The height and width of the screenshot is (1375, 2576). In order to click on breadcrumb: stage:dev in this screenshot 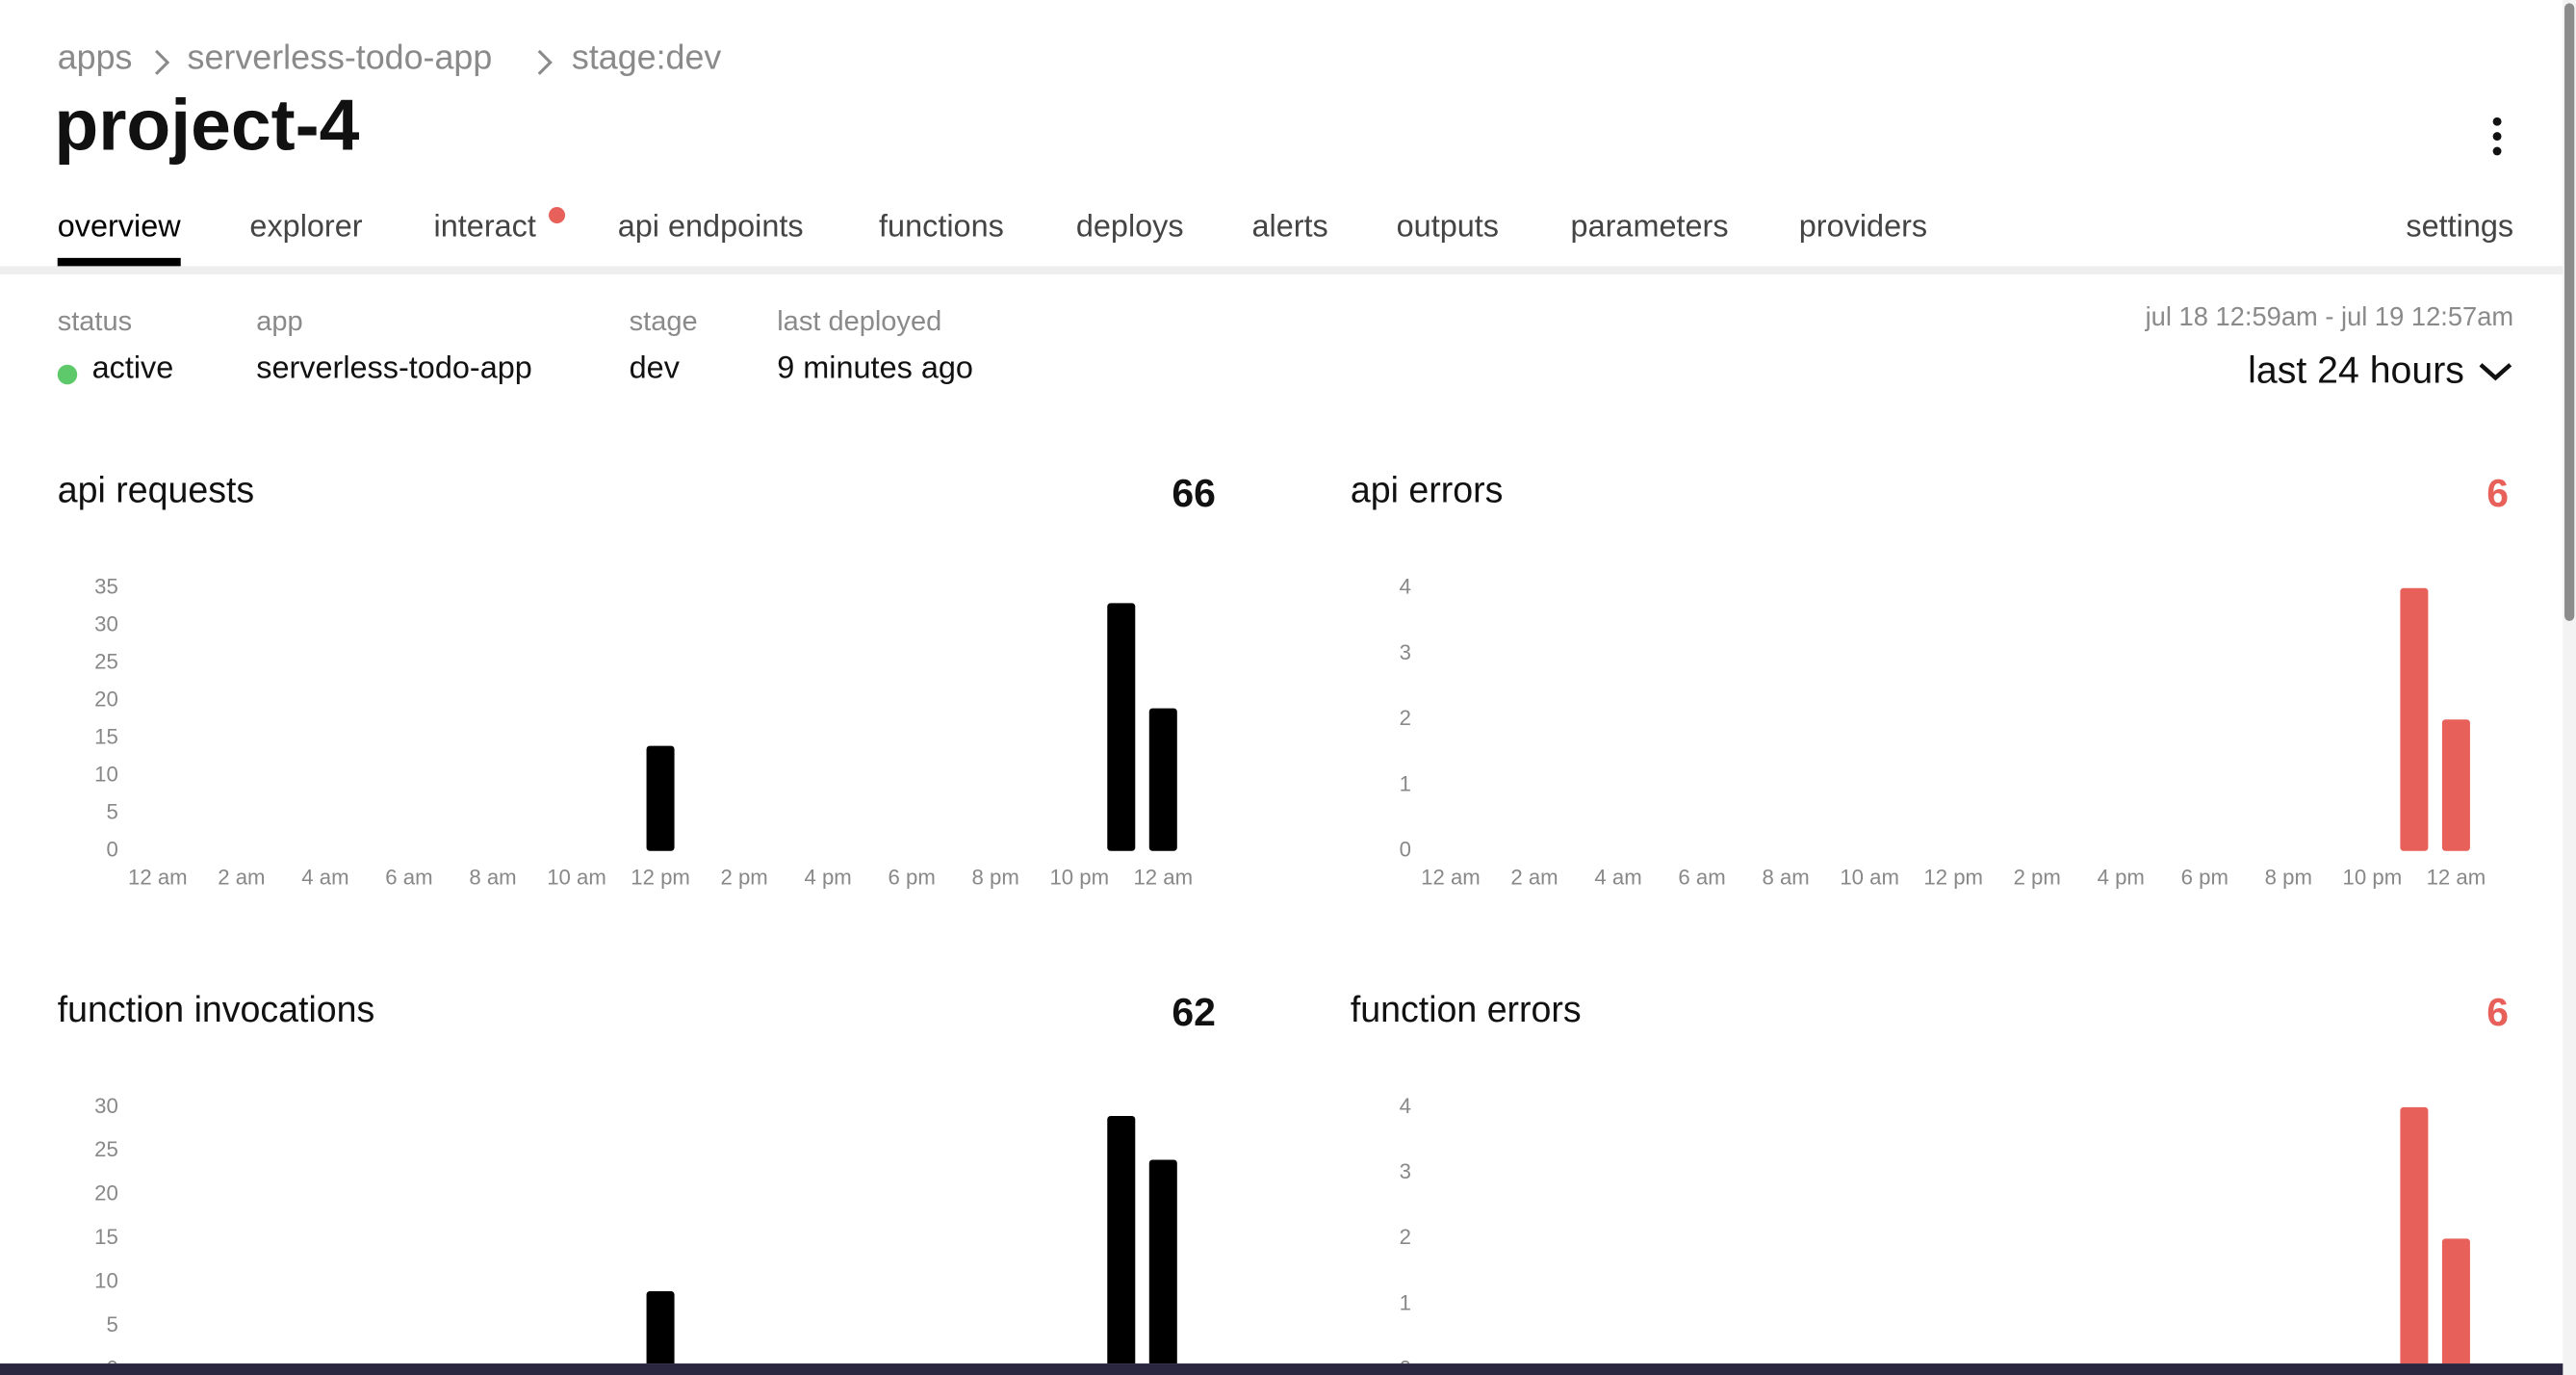, I will do `click(647, 58)`.